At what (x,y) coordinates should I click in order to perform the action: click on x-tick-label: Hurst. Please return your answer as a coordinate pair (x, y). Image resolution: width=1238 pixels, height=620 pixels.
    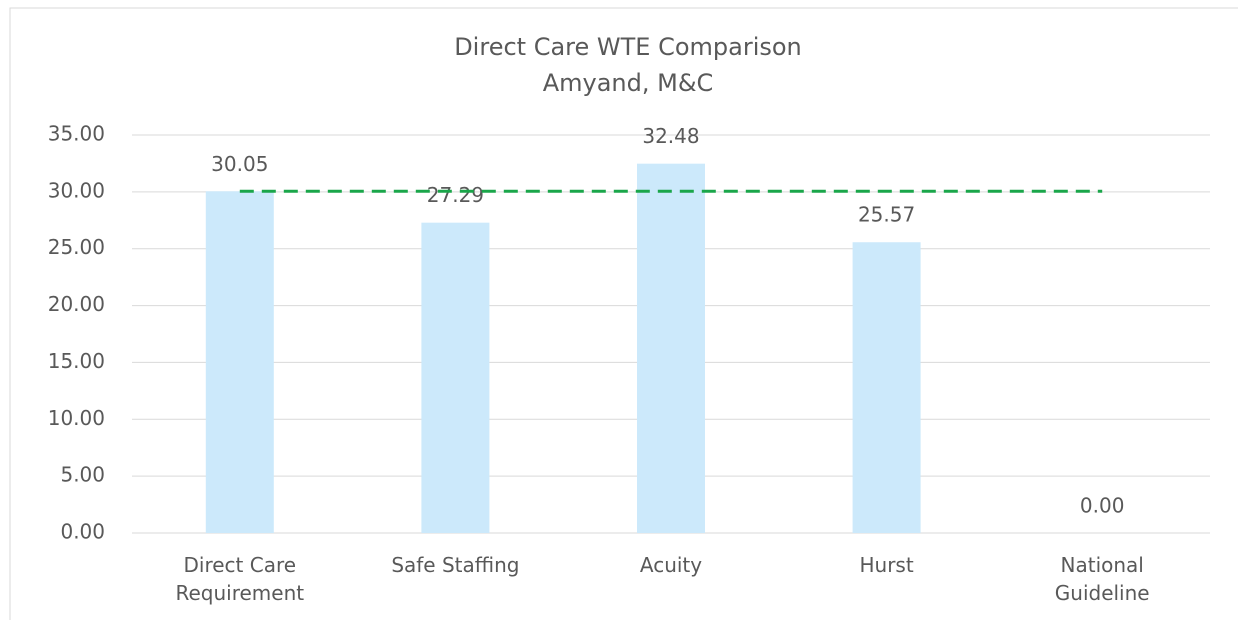
    Looking at the image, I should click on (886, 565).